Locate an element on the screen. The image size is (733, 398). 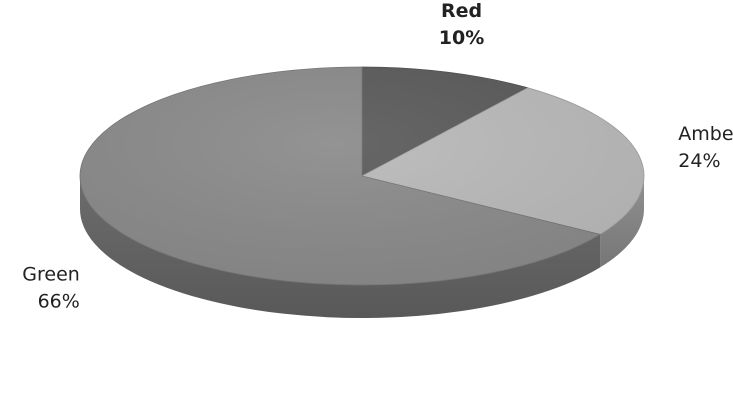
pie-value-label-amber: 24% is located at coordinates (699, 161).